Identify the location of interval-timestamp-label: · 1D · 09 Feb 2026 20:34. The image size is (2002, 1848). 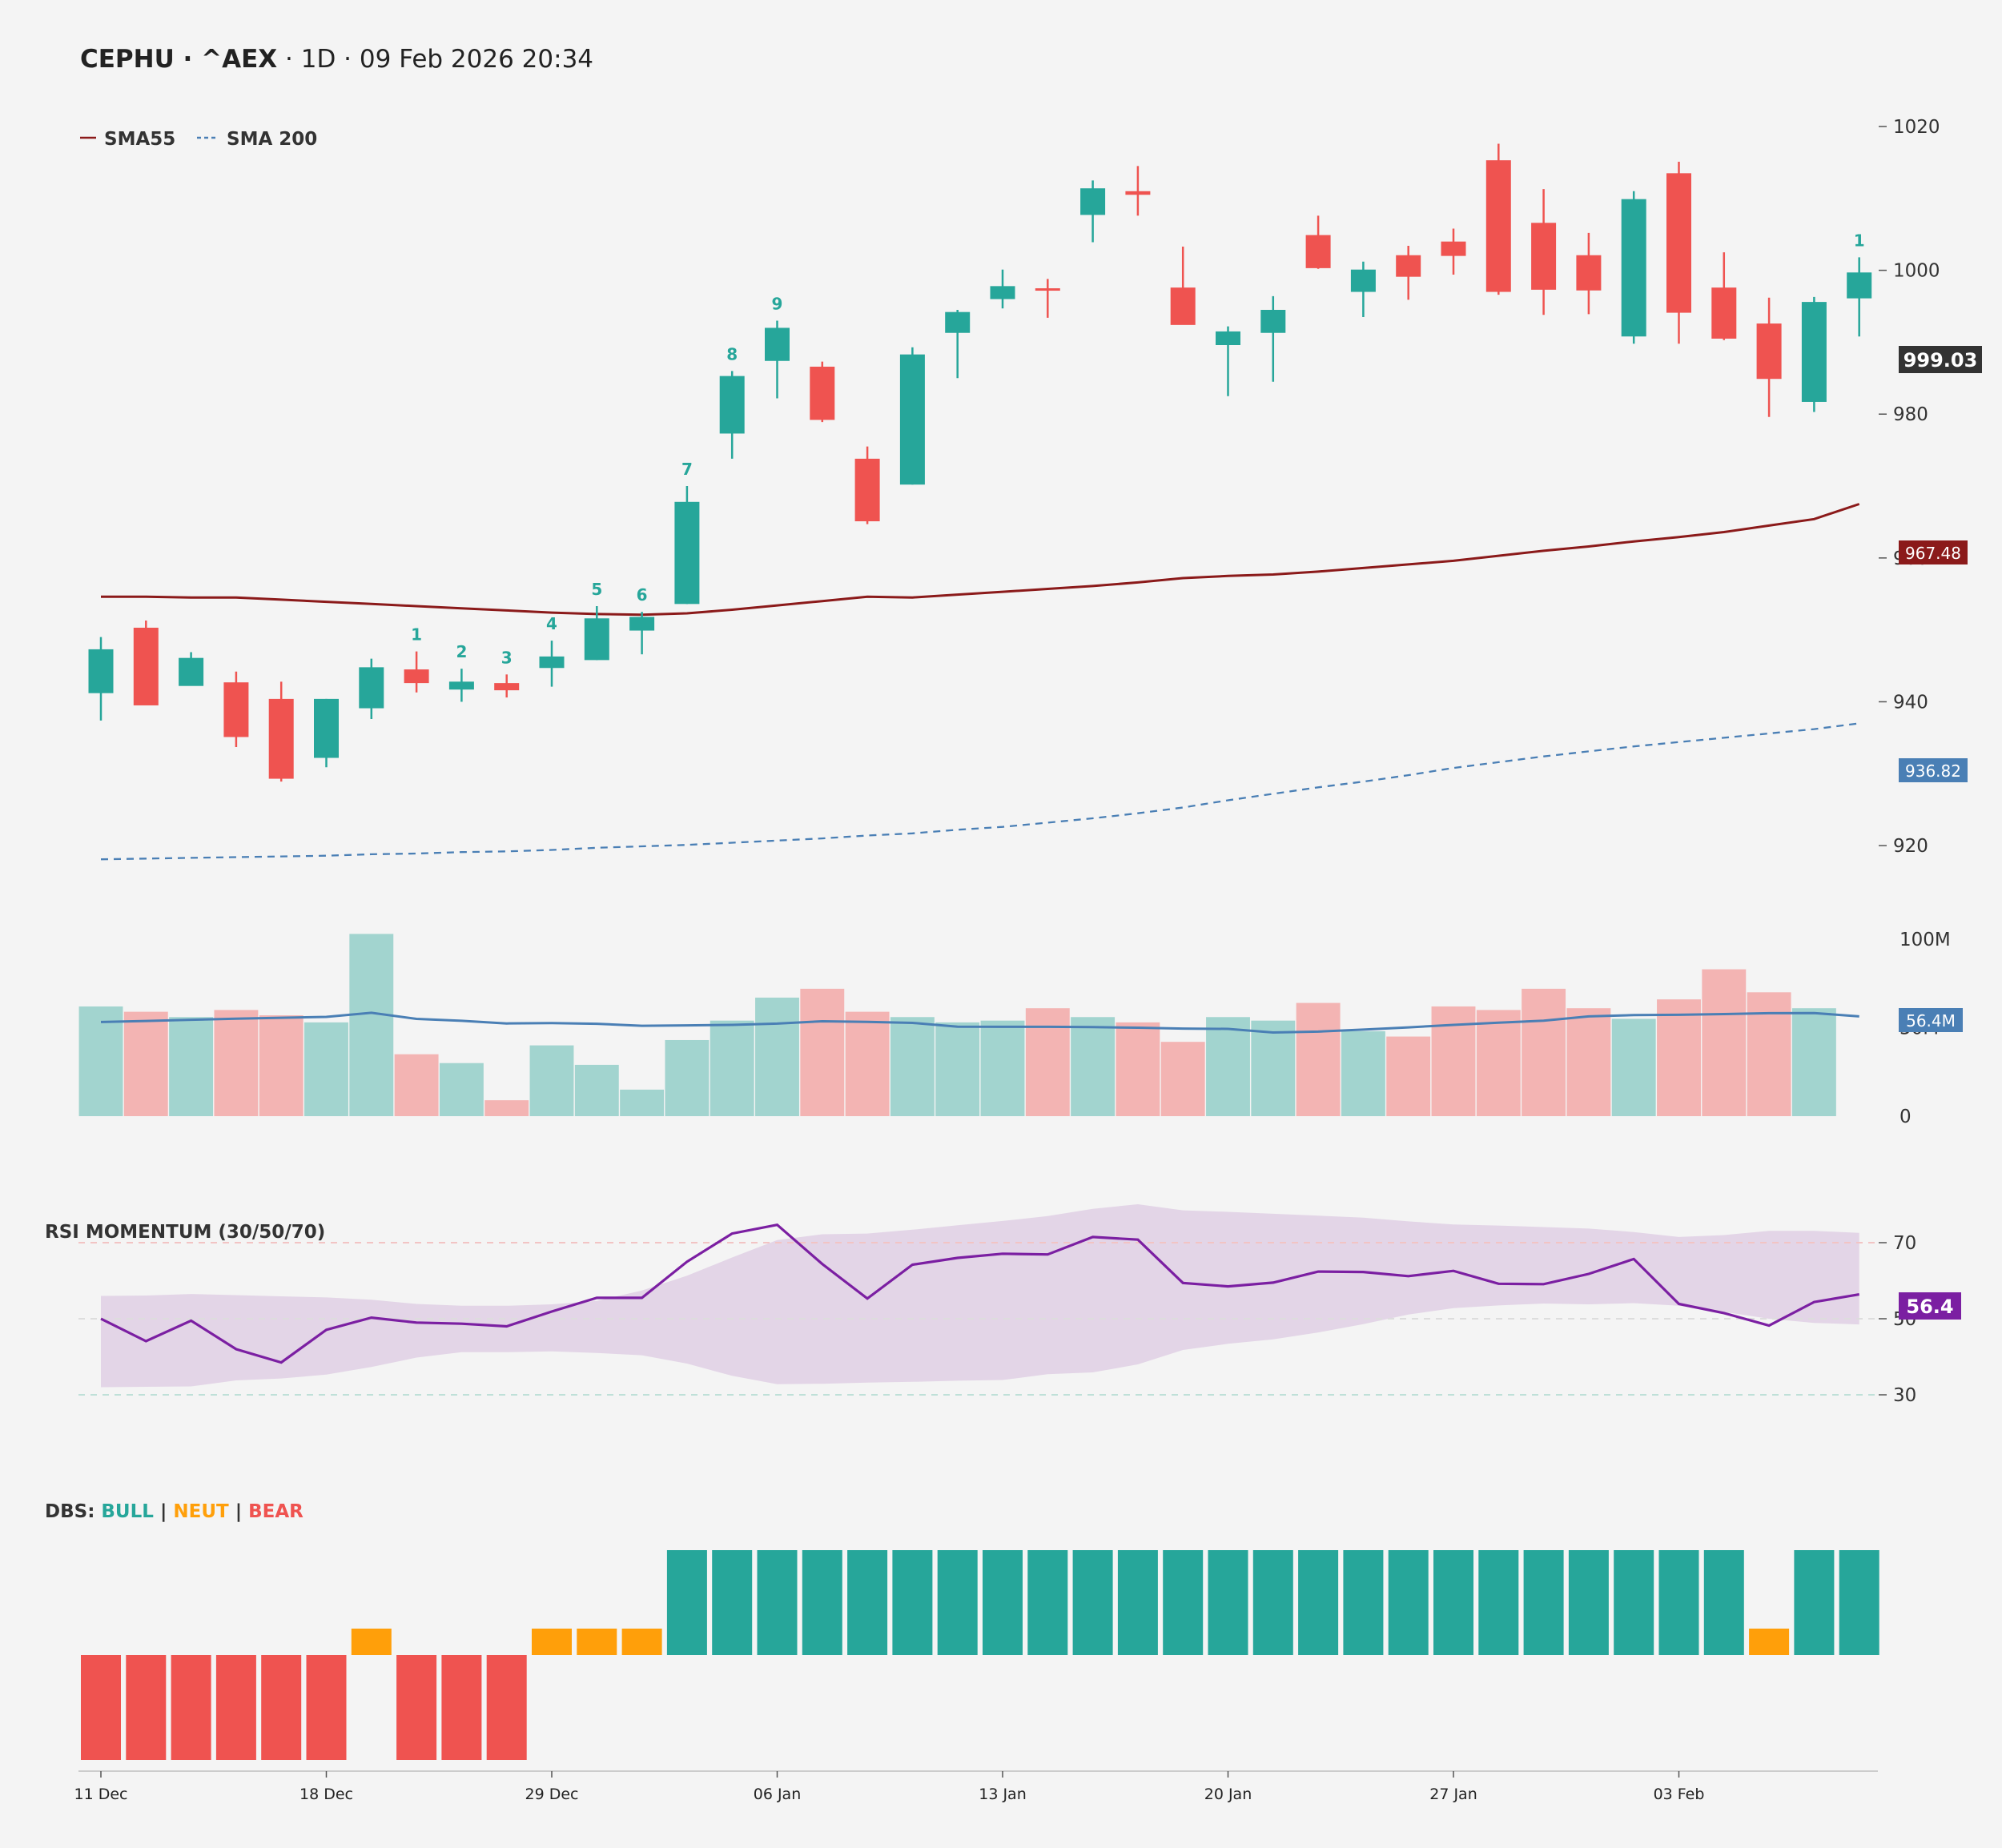
(435, 59).